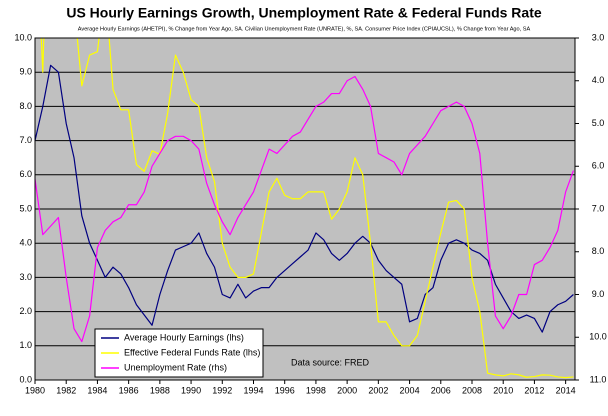 The height and width of the screenshot is (416, 608). I want to click on x-tick-label: 1984, so click(97, 390).